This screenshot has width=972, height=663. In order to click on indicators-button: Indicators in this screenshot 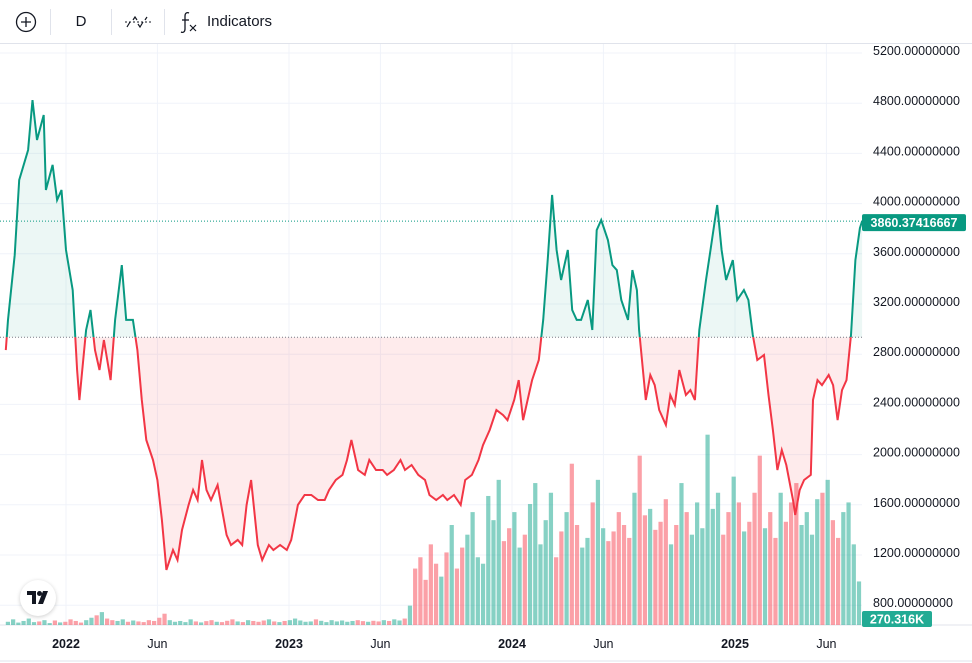, I will do `click(225, 22)`.